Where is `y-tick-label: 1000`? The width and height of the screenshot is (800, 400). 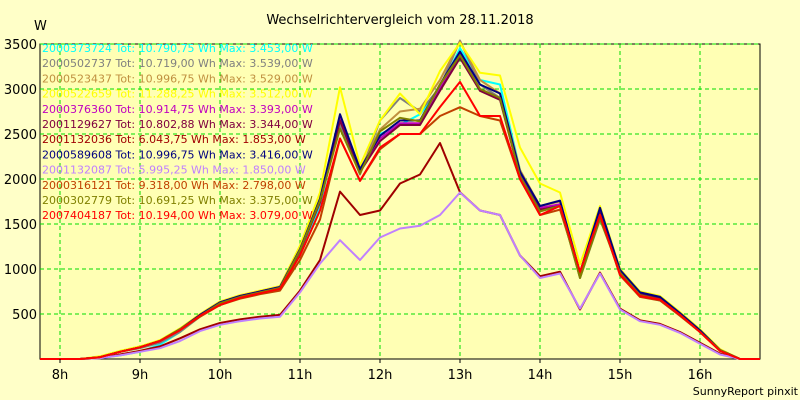 y-tick-label: 1000 is located at coordinates (20, 270).